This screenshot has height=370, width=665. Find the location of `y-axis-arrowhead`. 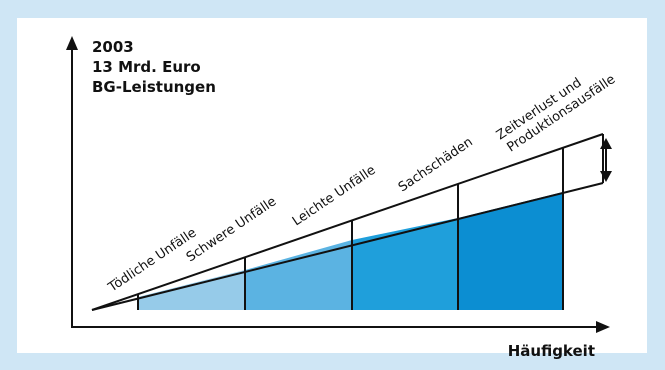

y-axis-arrowhead is located at coordinates (72, 43).